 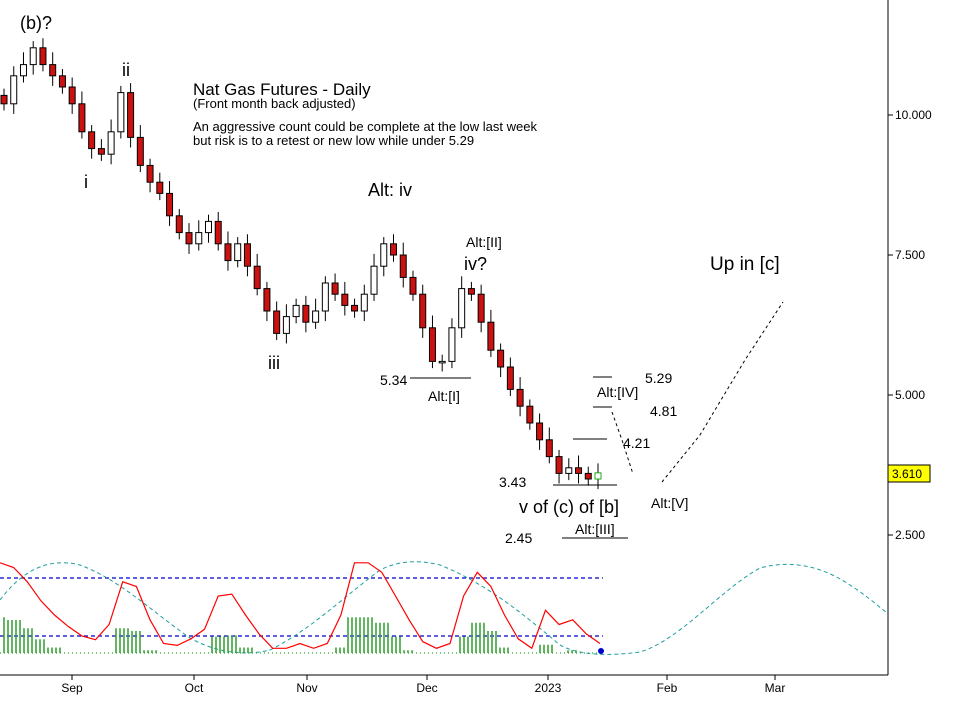 I want to click on chart-subtitle: (Front month back adjusted), so click(x=274, y=103).